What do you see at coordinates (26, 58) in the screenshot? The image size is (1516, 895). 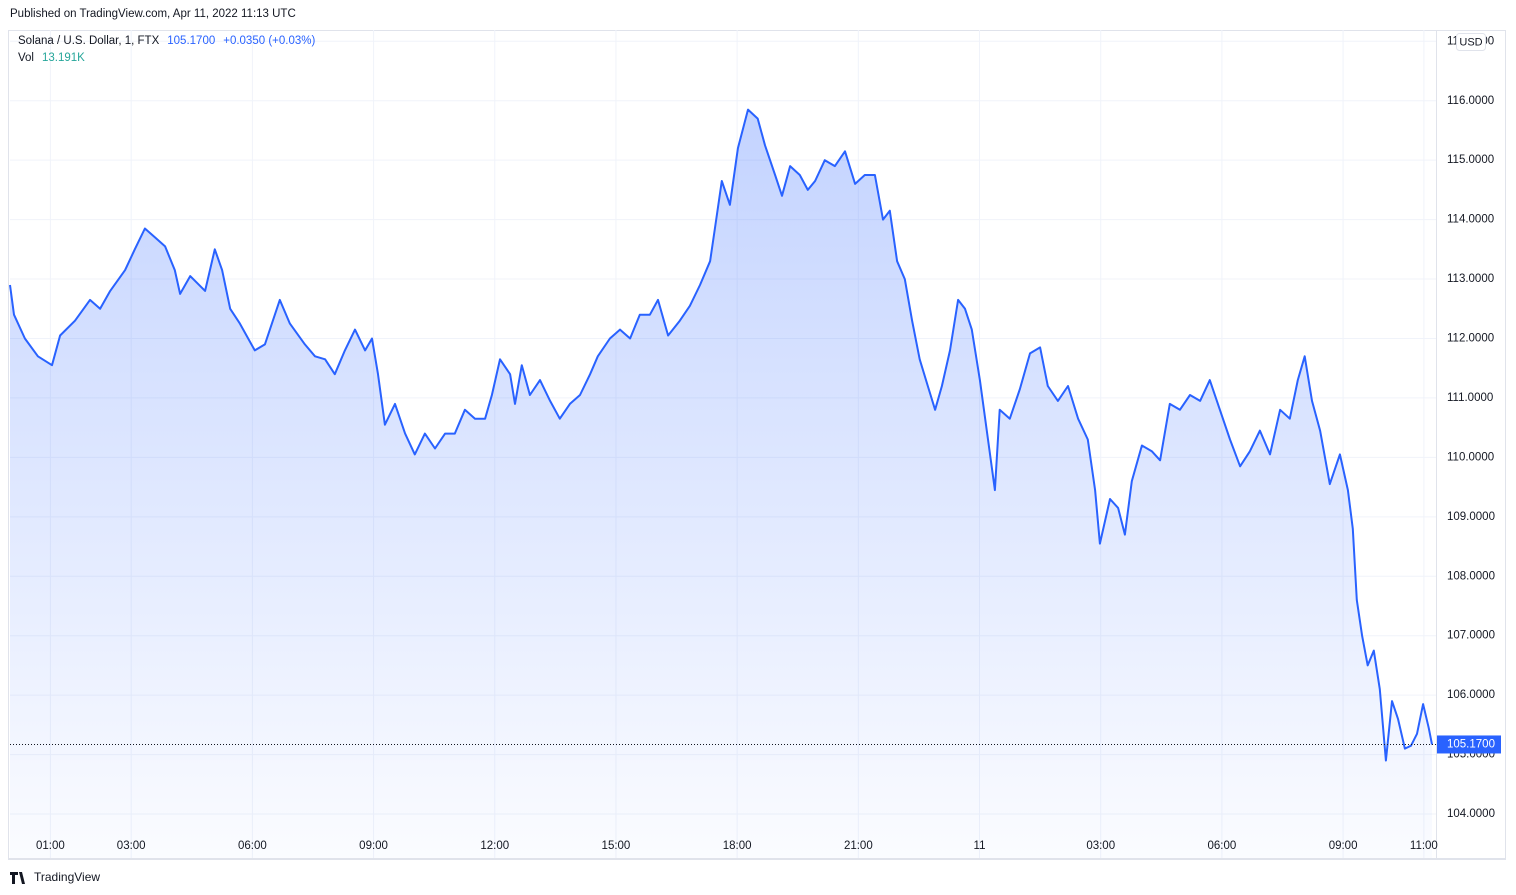 I see `volume-label: Vol` at bounding box center [26, 58].